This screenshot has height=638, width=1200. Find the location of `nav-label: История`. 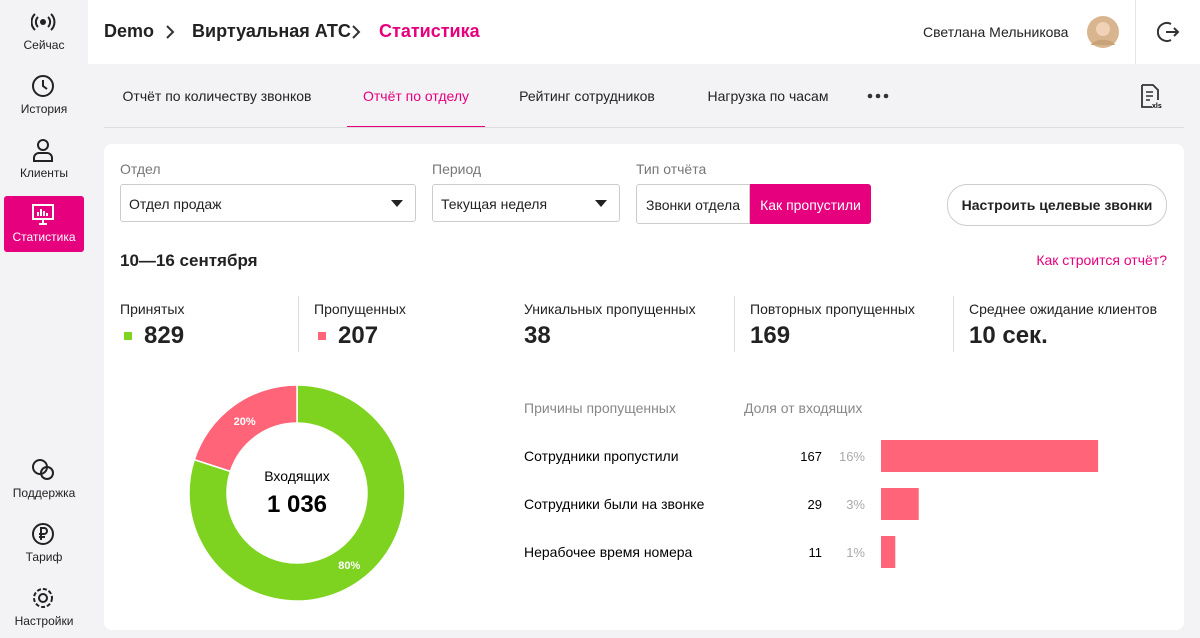

nav-label: История is located at coordinates (44, 109).